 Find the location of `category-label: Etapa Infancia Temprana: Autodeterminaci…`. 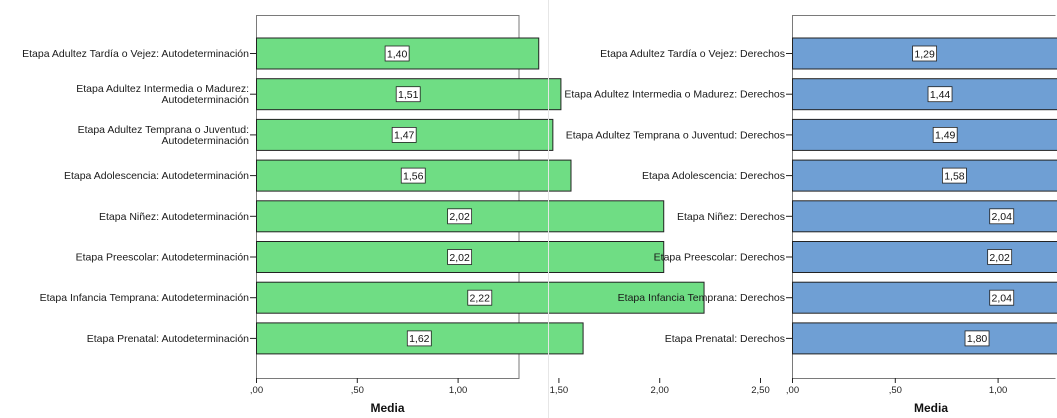

category-label: Etapa Infancia Temprana: Autodeterminaci… is located at coordinates (145, 298).